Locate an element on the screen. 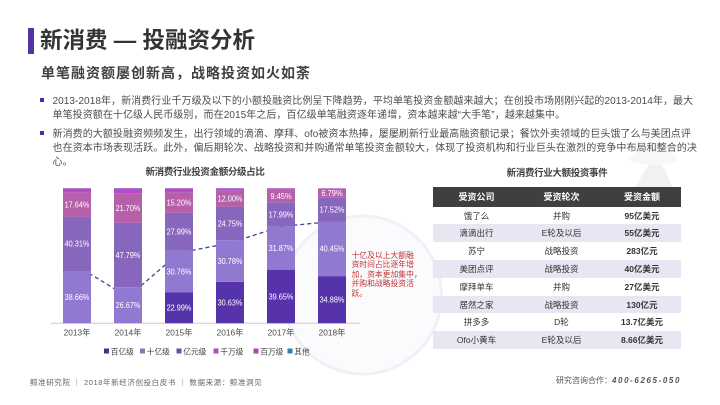  svg-text: 21.70% is located at coordinates (128, 208).